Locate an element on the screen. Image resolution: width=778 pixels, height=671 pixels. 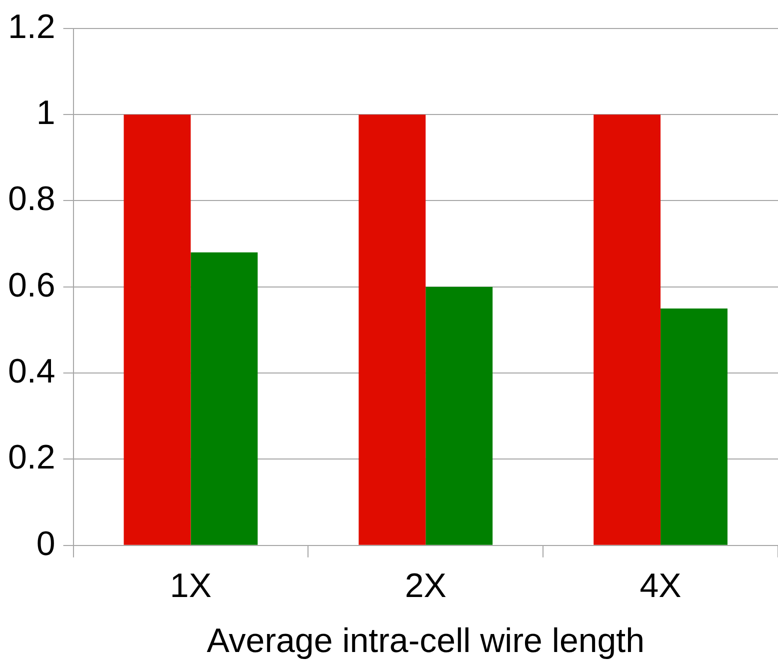
x-tick-label: 4X is located at coordinates (661, 586).